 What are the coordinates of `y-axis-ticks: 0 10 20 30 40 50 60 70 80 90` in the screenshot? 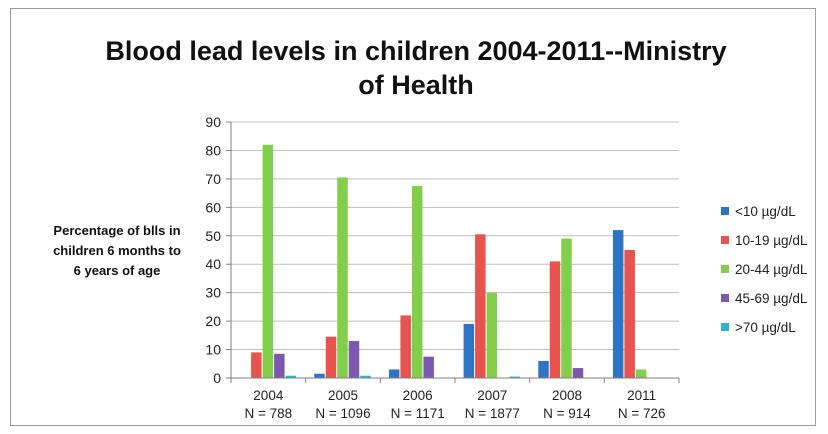 It's located at (218, 250).